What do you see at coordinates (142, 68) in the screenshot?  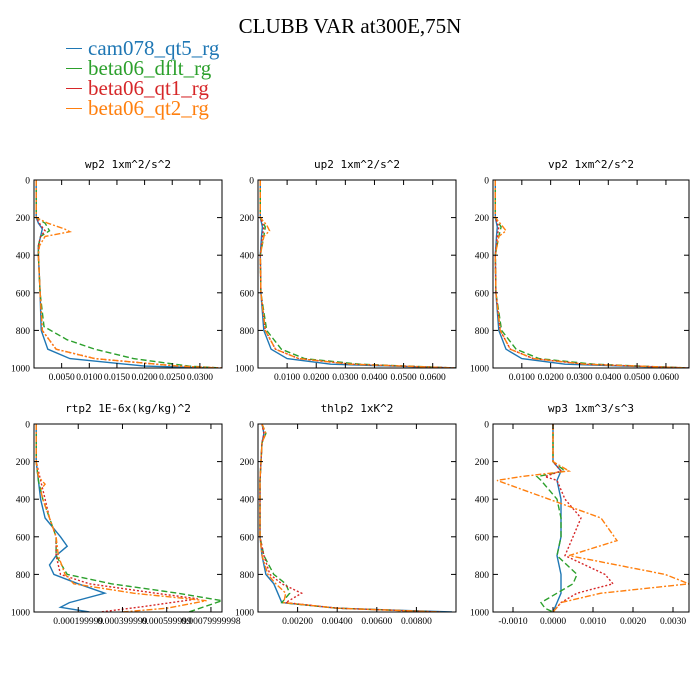 I see `legend-item: beta06_dflt_rg` at bounding box center [142, 68].